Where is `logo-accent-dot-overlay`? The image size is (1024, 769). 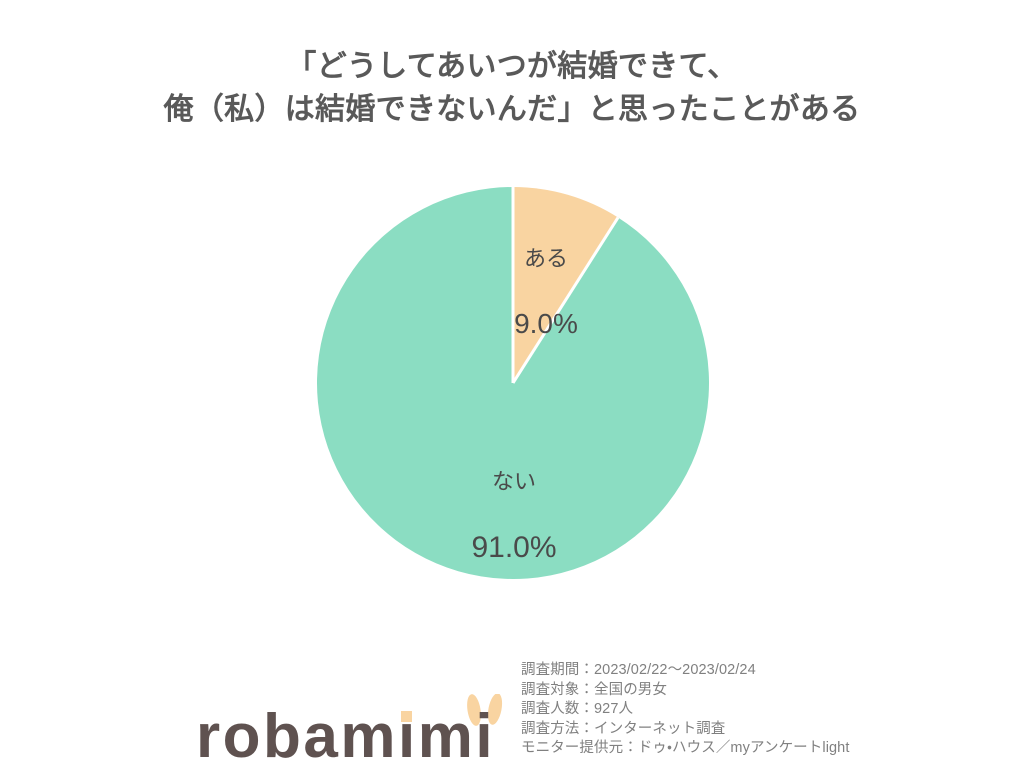 logo-accent-dot-overlay is located at coordinates (406, 716).